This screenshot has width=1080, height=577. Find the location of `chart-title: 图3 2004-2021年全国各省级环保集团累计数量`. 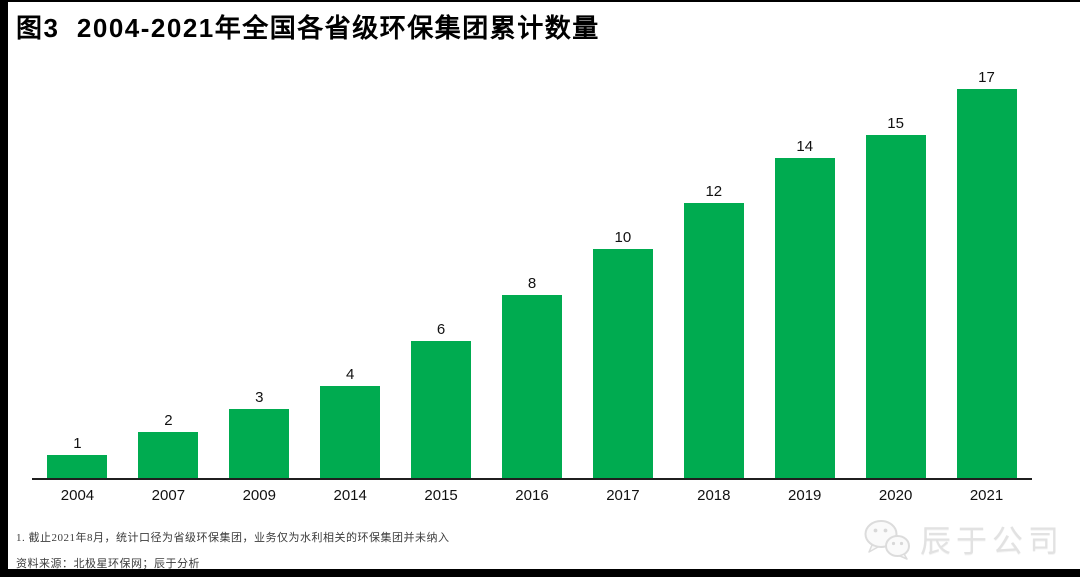

chart-title: 图3 2004-2021年全国各省级环保集团累计数量 is located at coordinates (308, 28).